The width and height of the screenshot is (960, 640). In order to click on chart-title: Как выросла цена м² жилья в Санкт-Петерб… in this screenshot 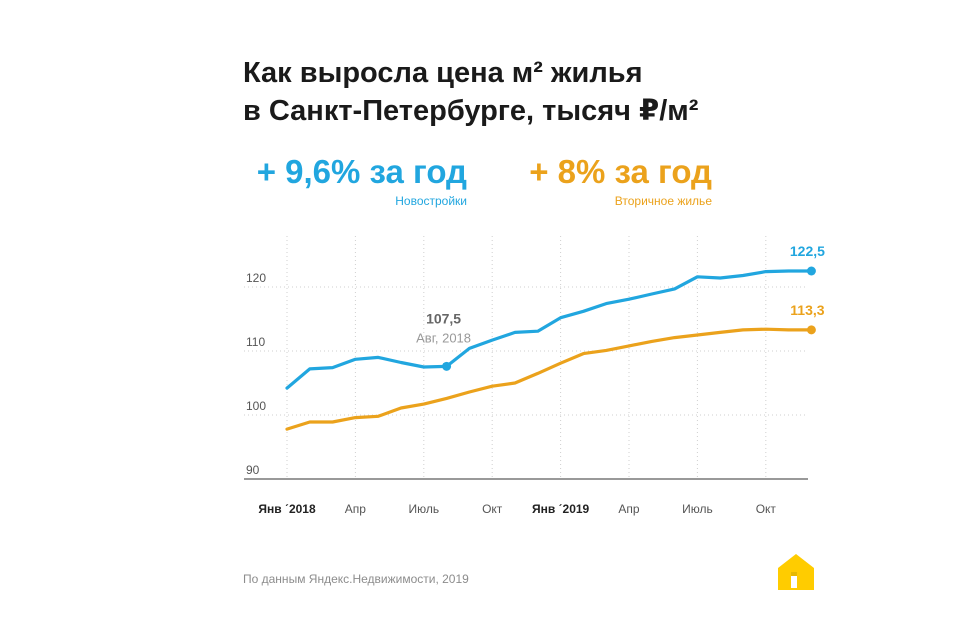, I will do `click(470, 92)`.